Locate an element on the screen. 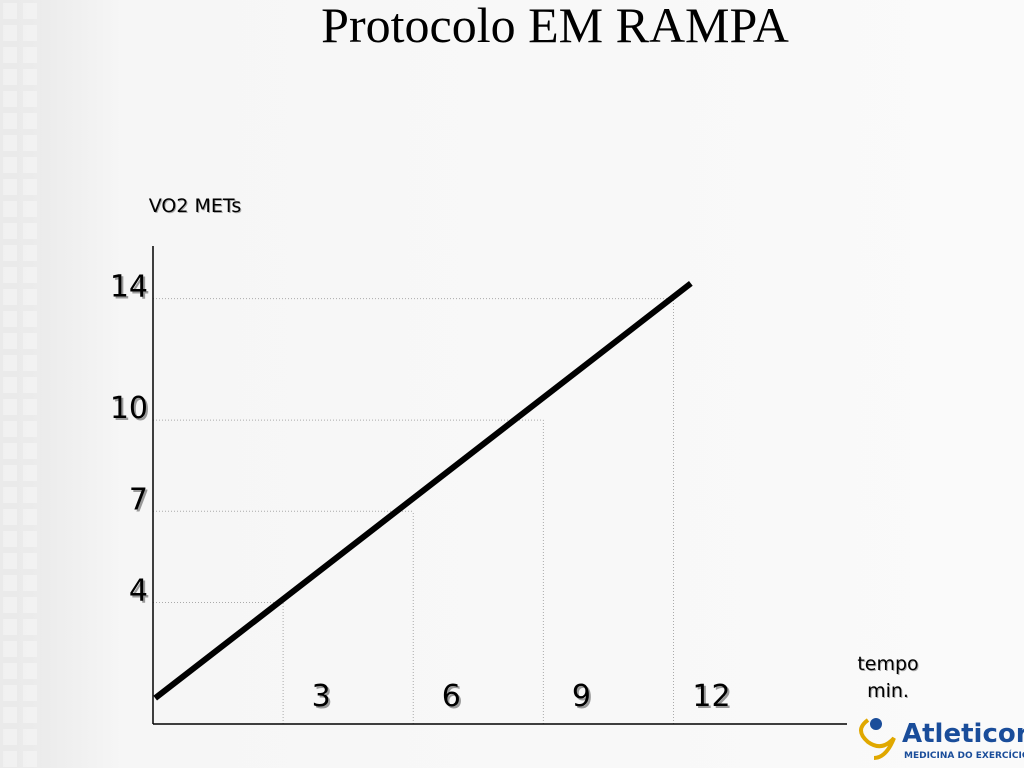 The height and width of the screenshot is (768, 1024). logo-tagline: MEDICINA DO EXERCÍCIO is located at coordinates (964, 755).